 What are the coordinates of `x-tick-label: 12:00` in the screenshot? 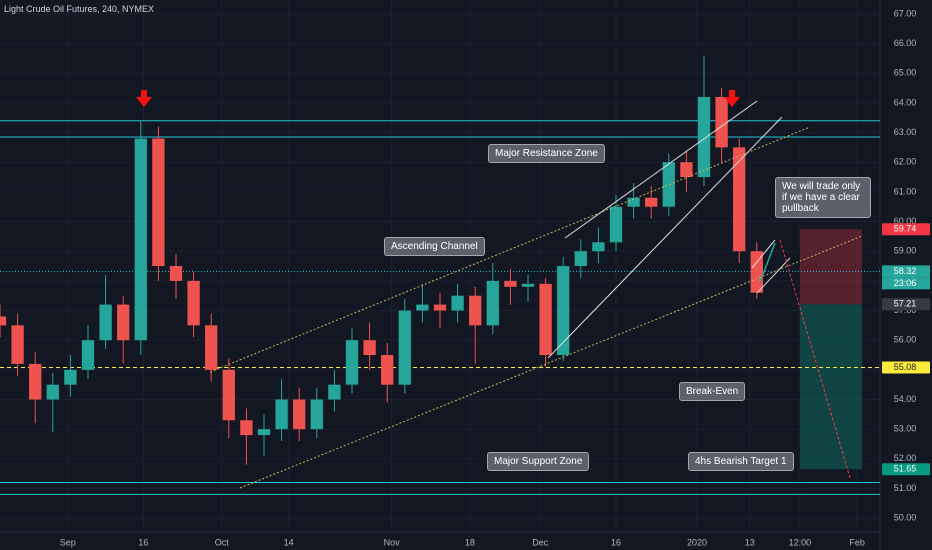 It's located at (800, 542).